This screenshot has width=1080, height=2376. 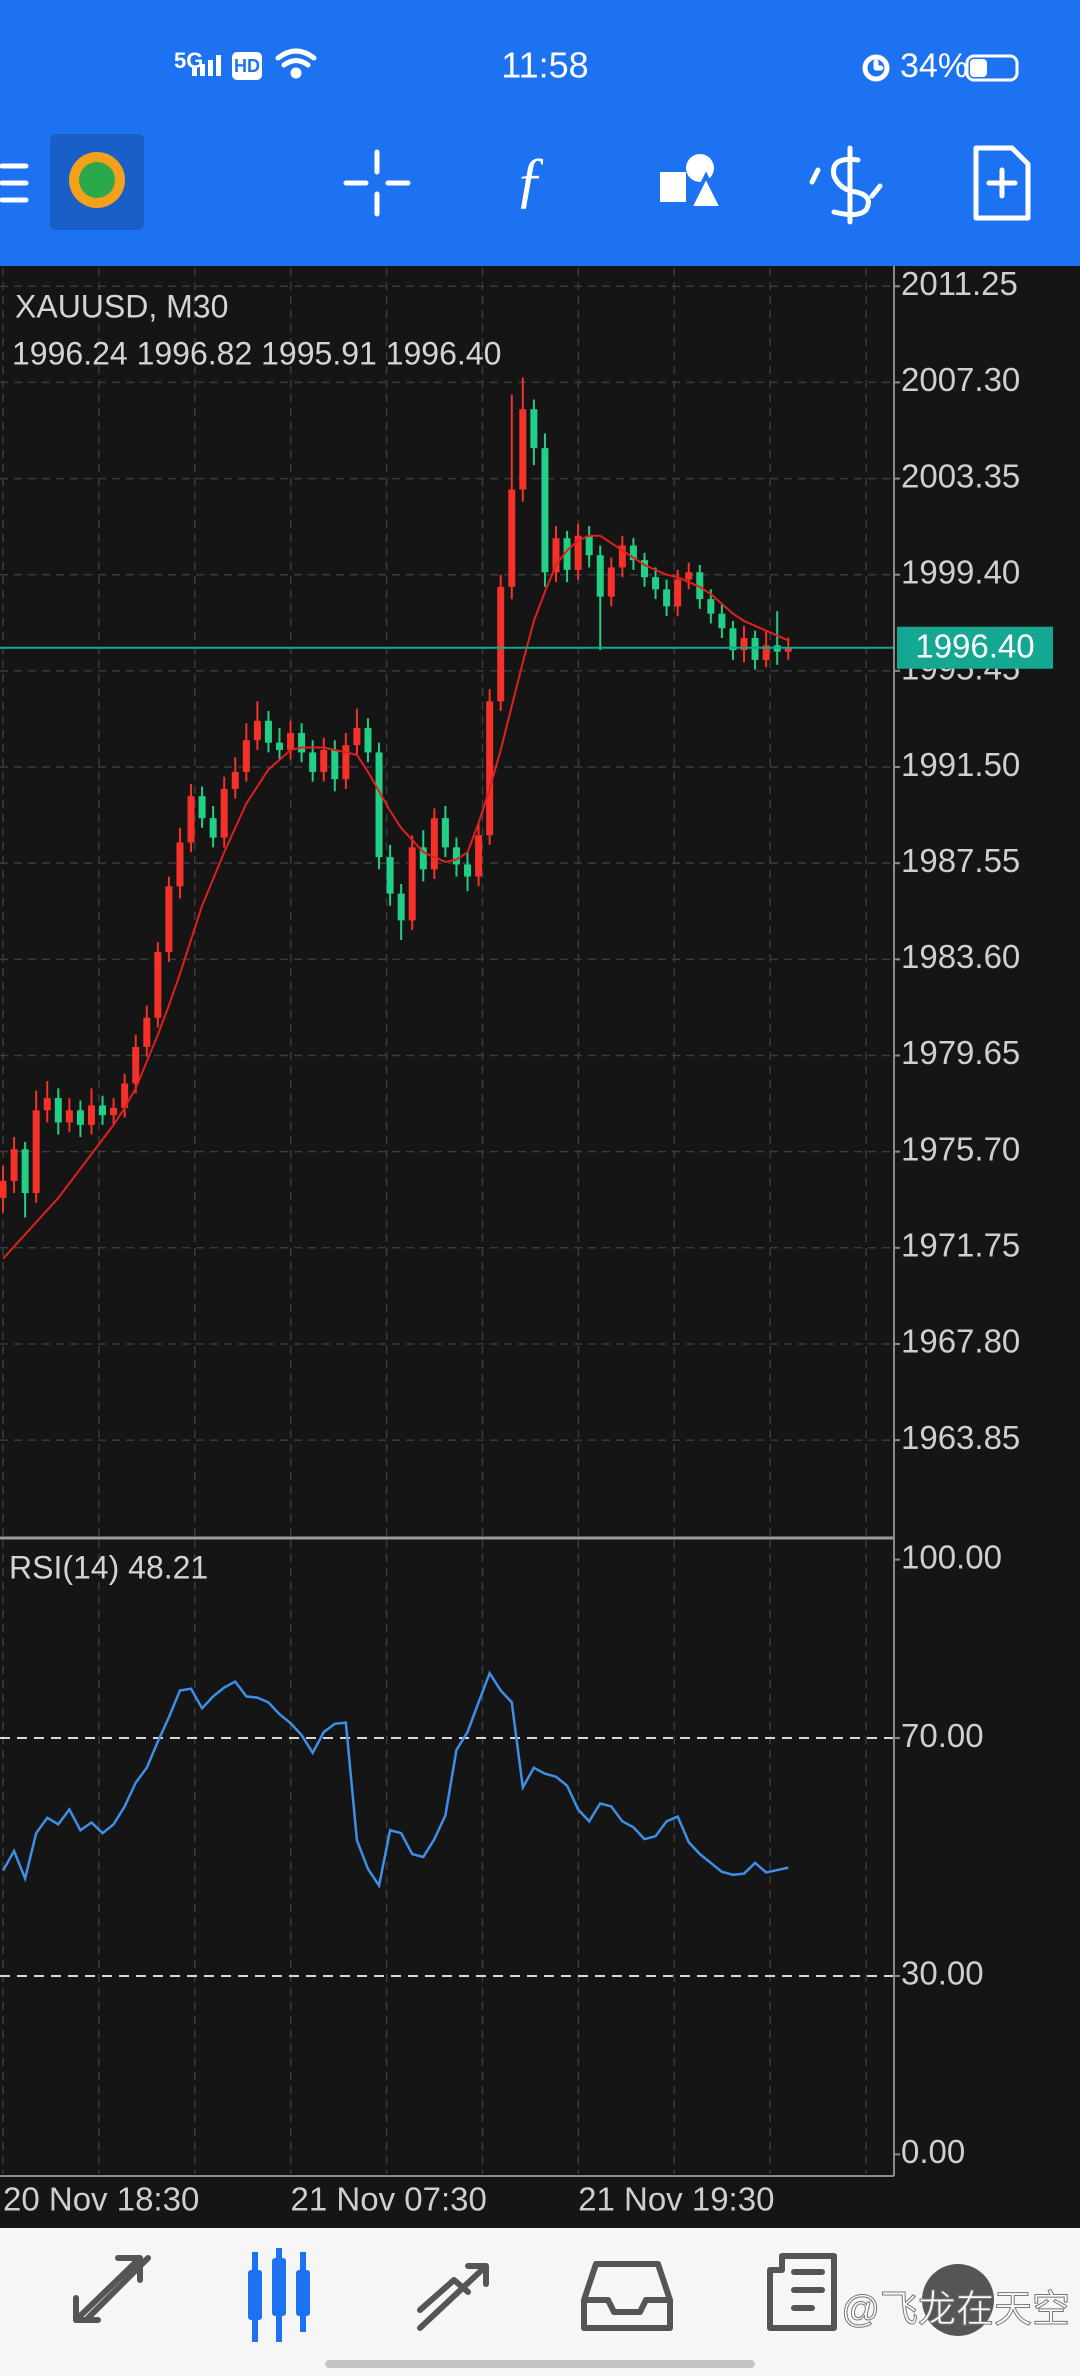 What do you see at coordinates (992, 68) in the screenshot?
I see `battery` at bounding box center [992, 68].